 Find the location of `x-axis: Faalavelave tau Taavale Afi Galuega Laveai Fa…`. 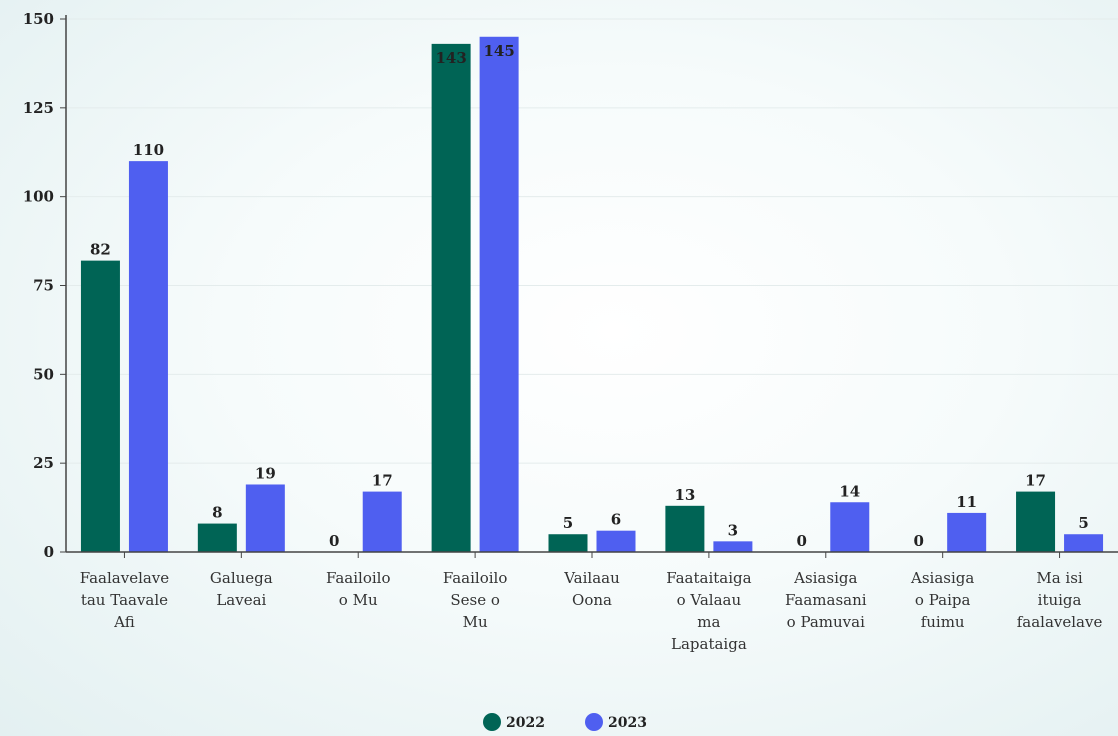

x-axis: Faalavelave tau Taavale Afi Galuega Laveai Fa… is located at coordinates (592, 602).